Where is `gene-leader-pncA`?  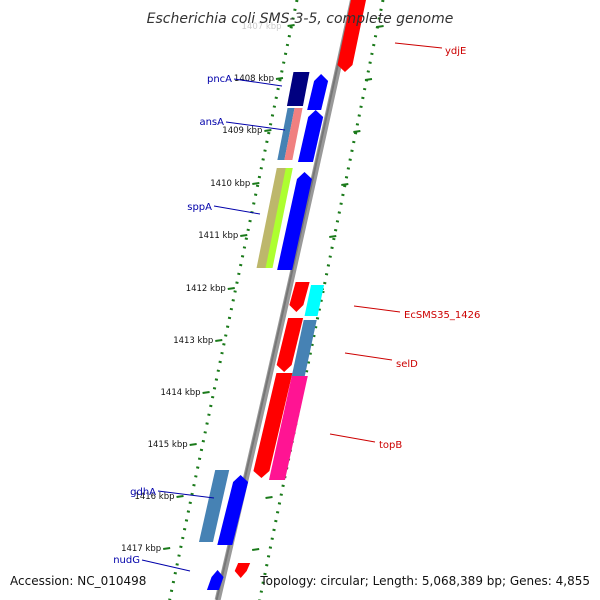
gene-leader-pncA is located at coordinates (258, 82).